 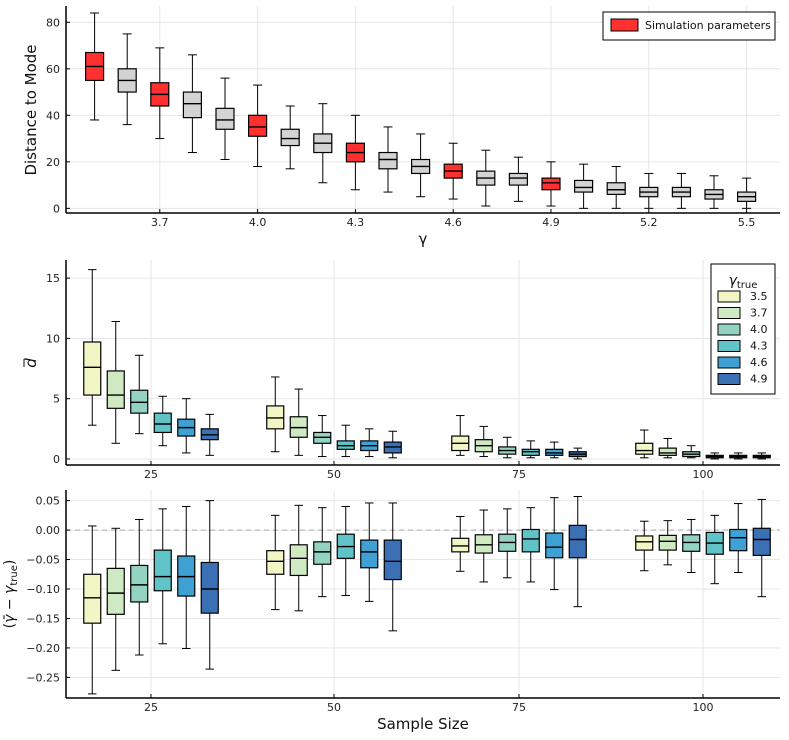 I want to click on panel-top-y-ticks: 0 20 40 60 80, so click(x=58, y=115).